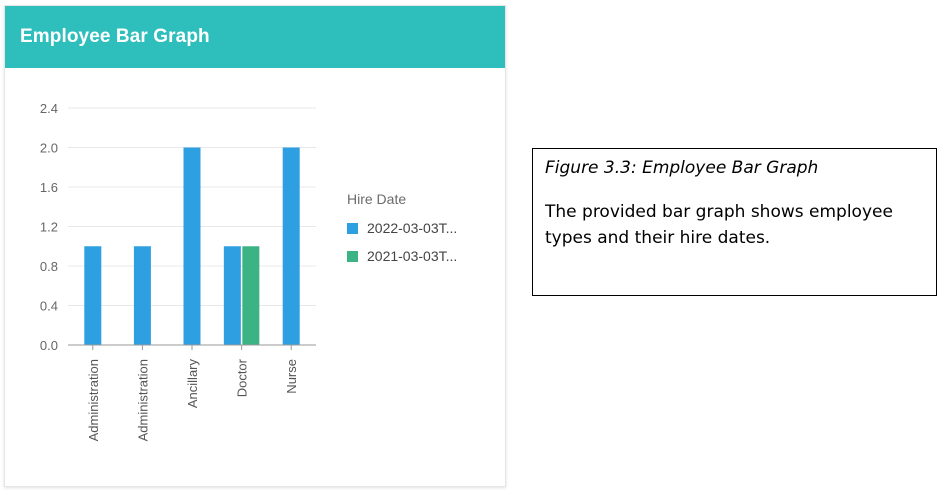 The image size is (945, 494). What do you see at coordinates (115, 36) in the screenshot?
I see `card-title: Employee Bar Graph` at bounding box center [115, 36].